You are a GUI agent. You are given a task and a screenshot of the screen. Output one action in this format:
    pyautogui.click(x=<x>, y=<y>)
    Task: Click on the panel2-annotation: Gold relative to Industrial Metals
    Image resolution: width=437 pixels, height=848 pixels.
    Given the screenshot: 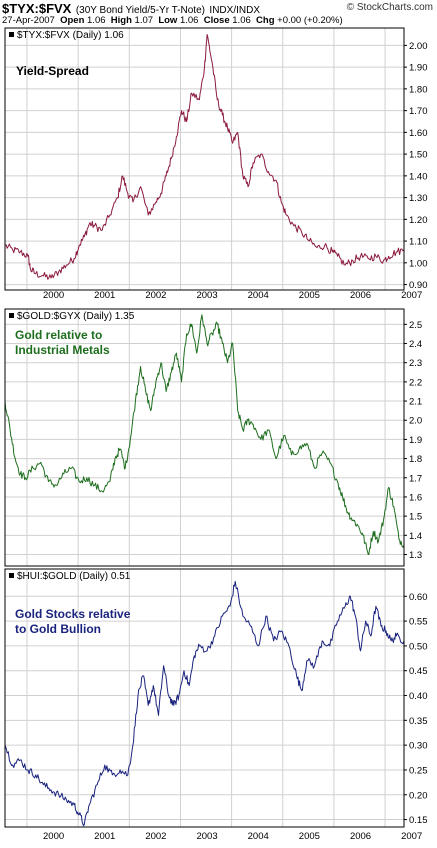 What is the action you would take?
    pyautogui.click(x=62, y=342)
    